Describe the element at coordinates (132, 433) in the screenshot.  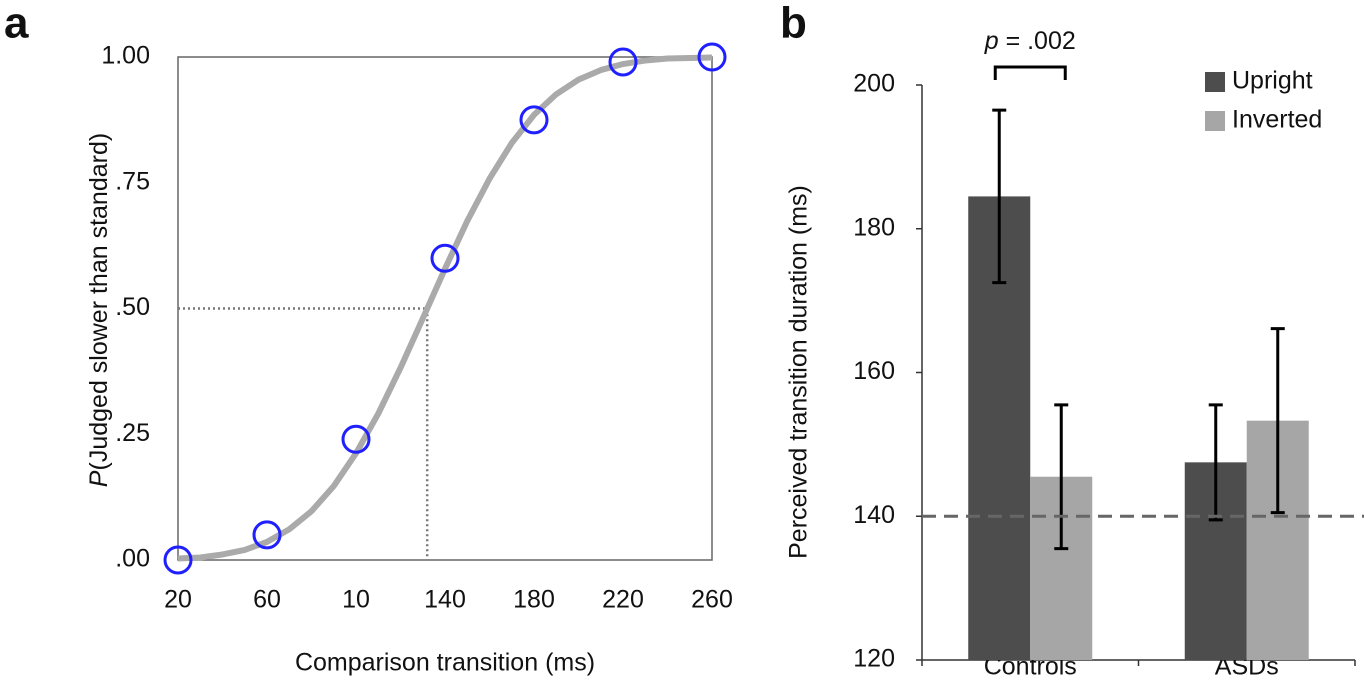
I see `y-tick-label: .25` at that location.